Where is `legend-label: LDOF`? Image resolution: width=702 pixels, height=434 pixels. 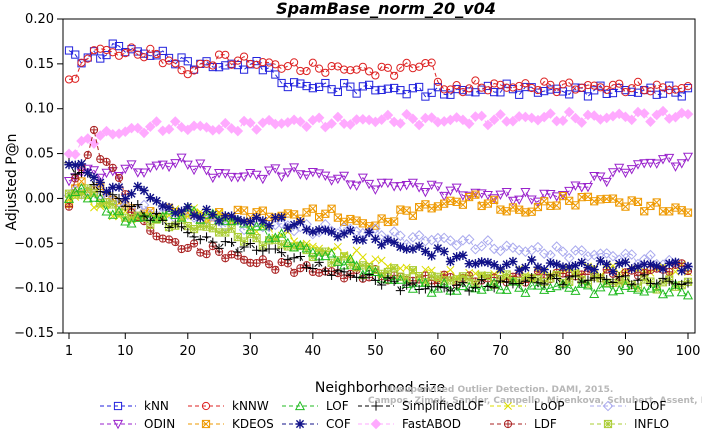
legend-label: LDOF is located at coordinates (650, 406).